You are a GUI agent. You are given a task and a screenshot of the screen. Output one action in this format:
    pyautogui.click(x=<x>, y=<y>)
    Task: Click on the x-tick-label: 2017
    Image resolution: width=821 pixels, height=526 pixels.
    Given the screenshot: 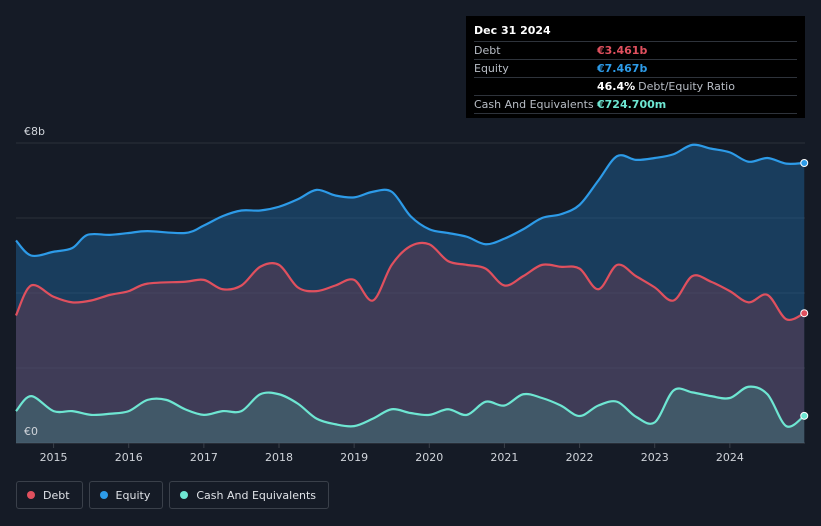 What is the action you would take?
    pyautogui.click(x=204, y=457)
    